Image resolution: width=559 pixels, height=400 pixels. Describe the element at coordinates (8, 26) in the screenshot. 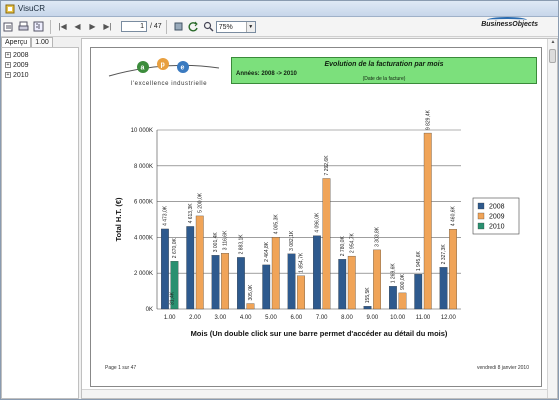

I see `export-icon` at that location.